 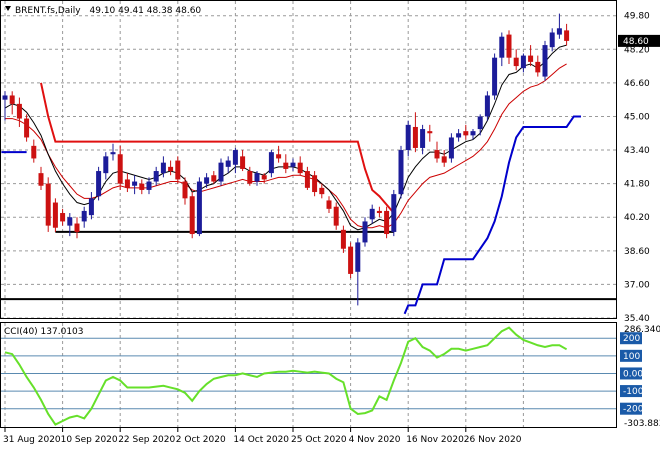 What do you see at coordinates (633, 392) in the screenshot?
I see `cci-level-label: -100` at bounding box center [633, 392].